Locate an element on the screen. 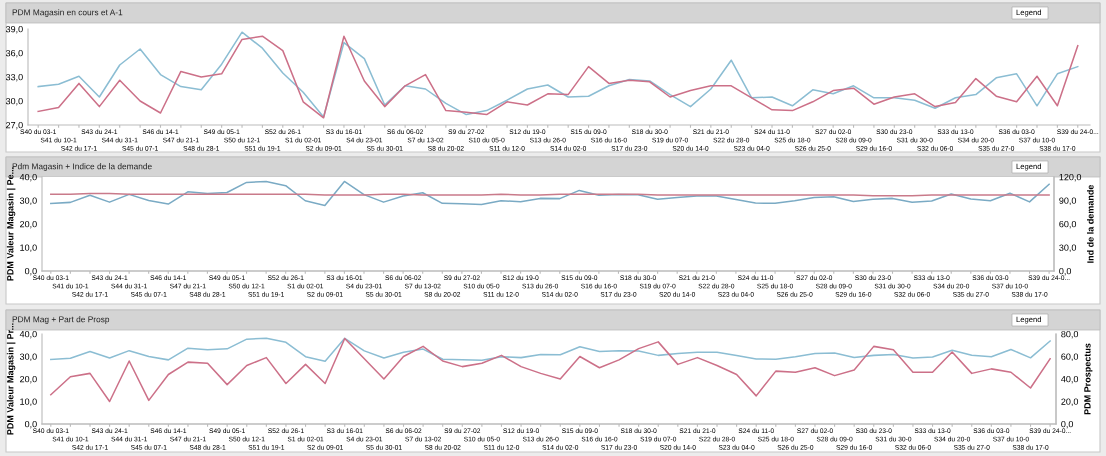 This screenshot has width=1106, height=456. y2-tick-label: 20,0 is located at coordinates (1070, 402).